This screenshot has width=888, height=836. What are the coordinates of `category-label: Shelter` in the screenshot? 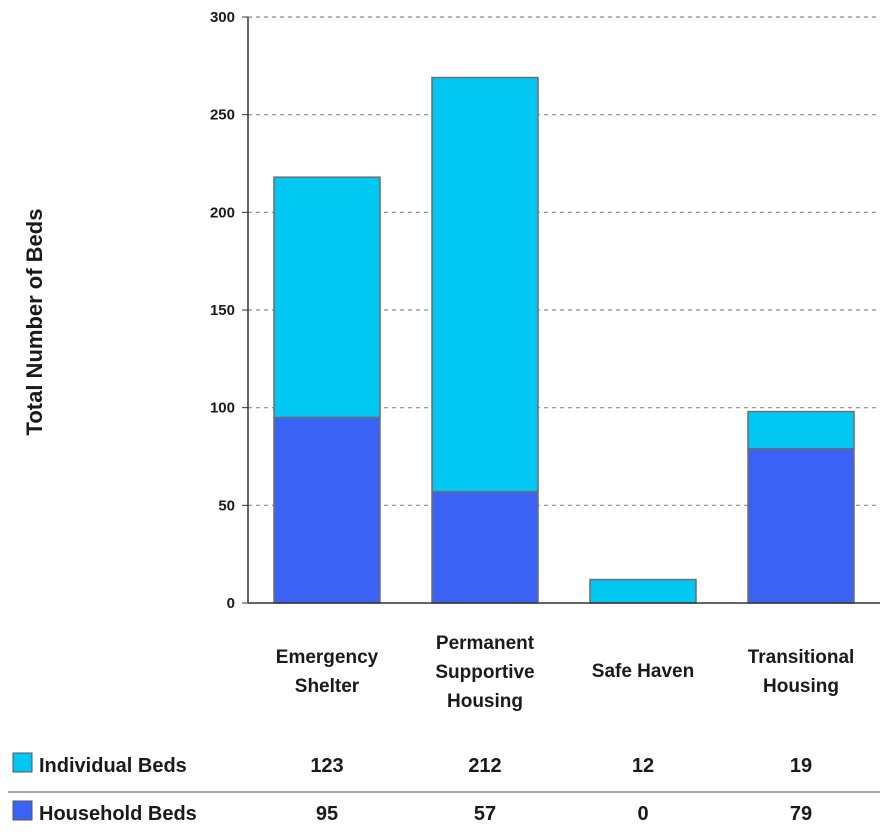 It's located at (327, 686).